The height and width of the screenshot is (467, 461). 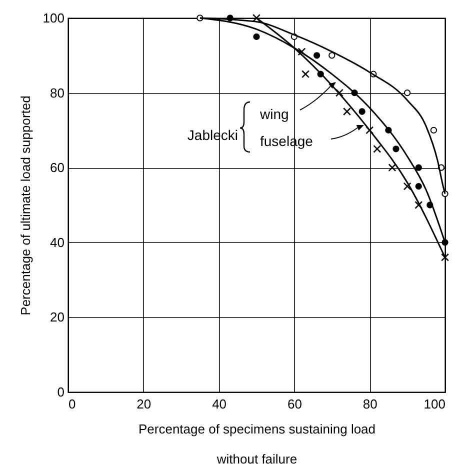 I want to click on y-tick-label: 60, so click(x=57, y=168).